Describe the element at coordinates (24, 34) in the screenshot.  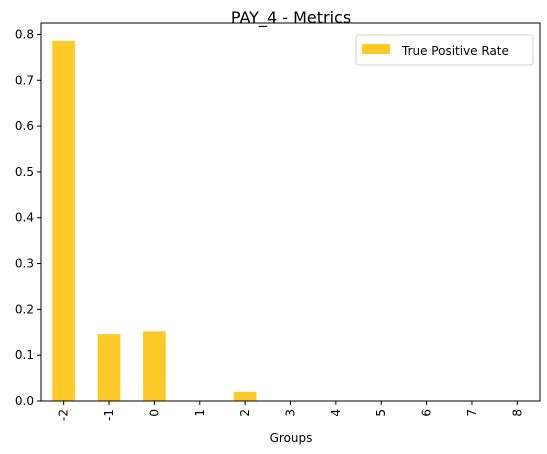
I see `y-tick-label: 0.8` at that location.